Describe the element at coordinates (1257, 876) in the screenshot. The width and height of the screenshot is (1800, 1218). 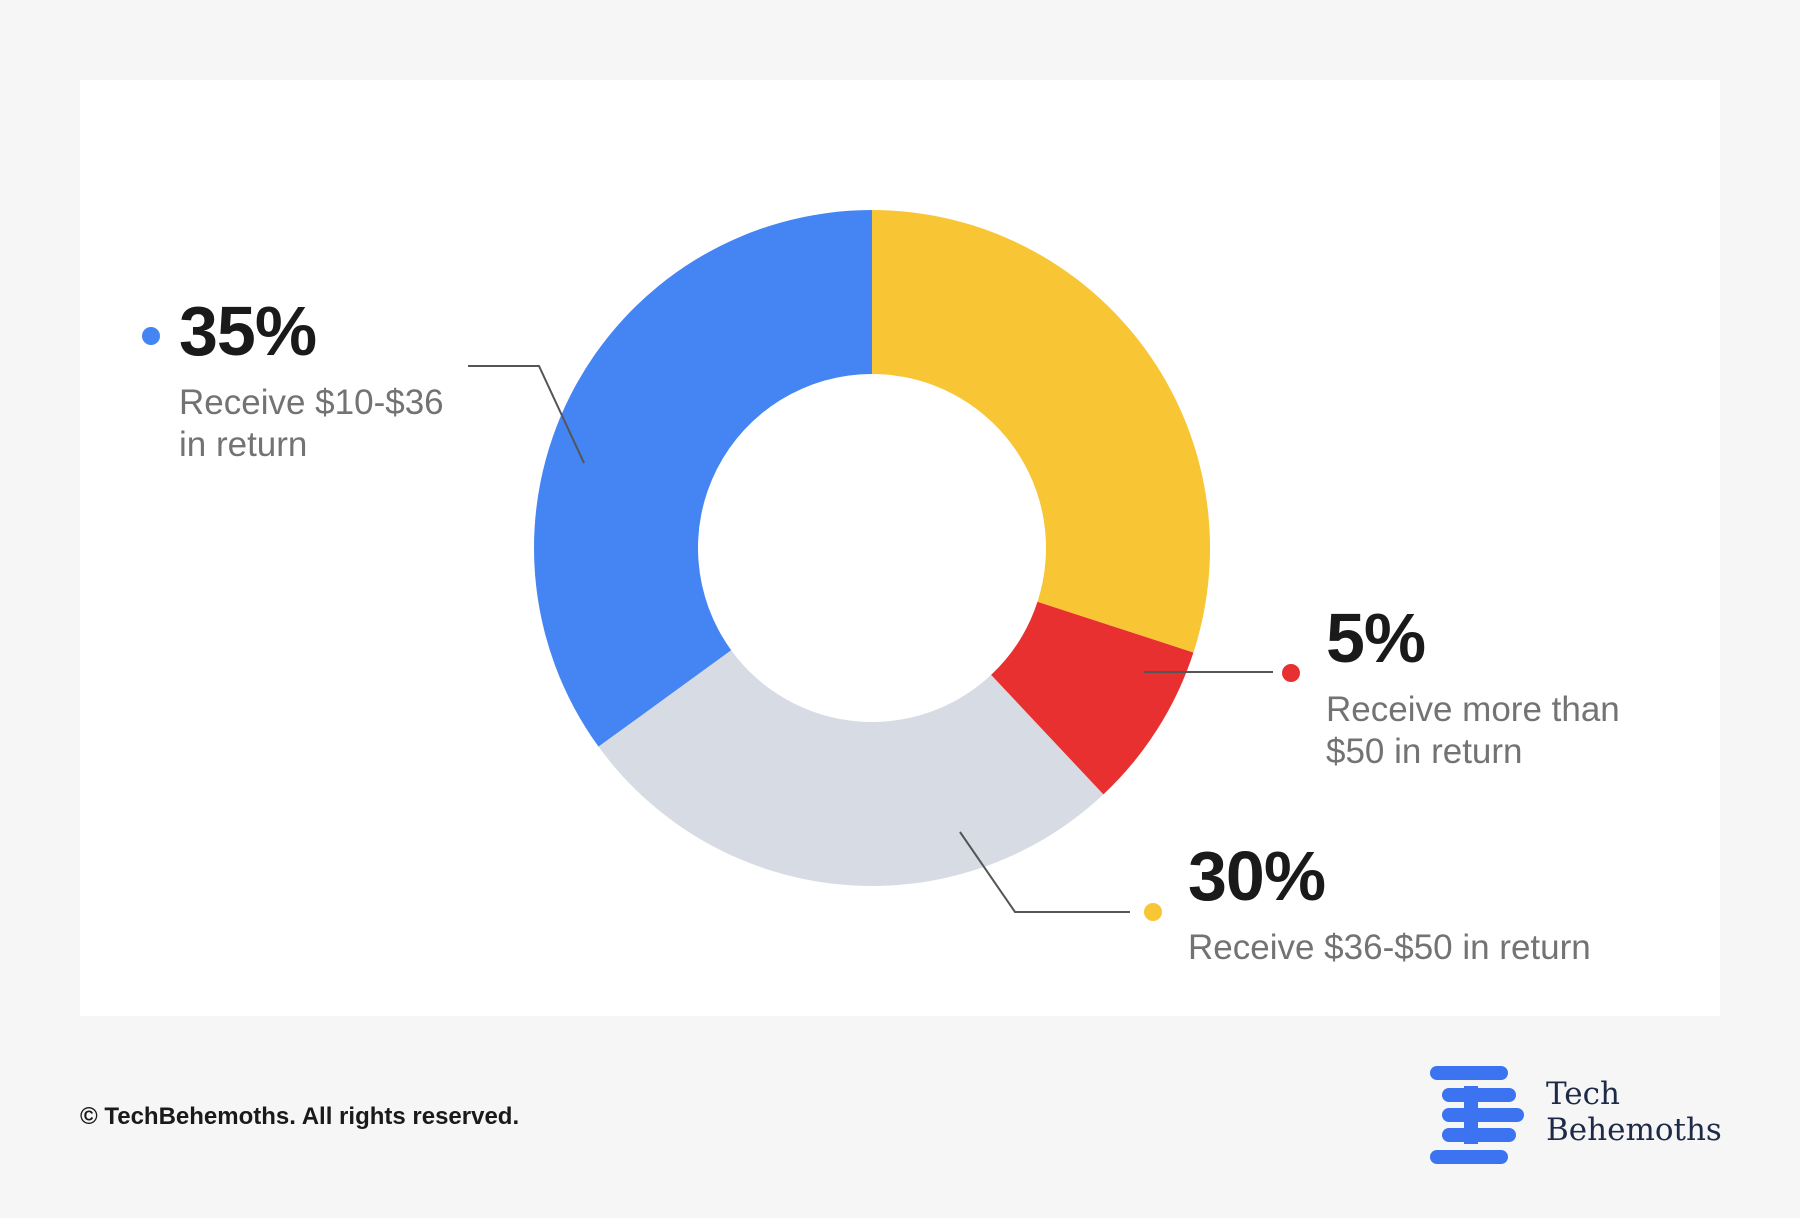
I see `annotation-30-value: 30%` at that location.